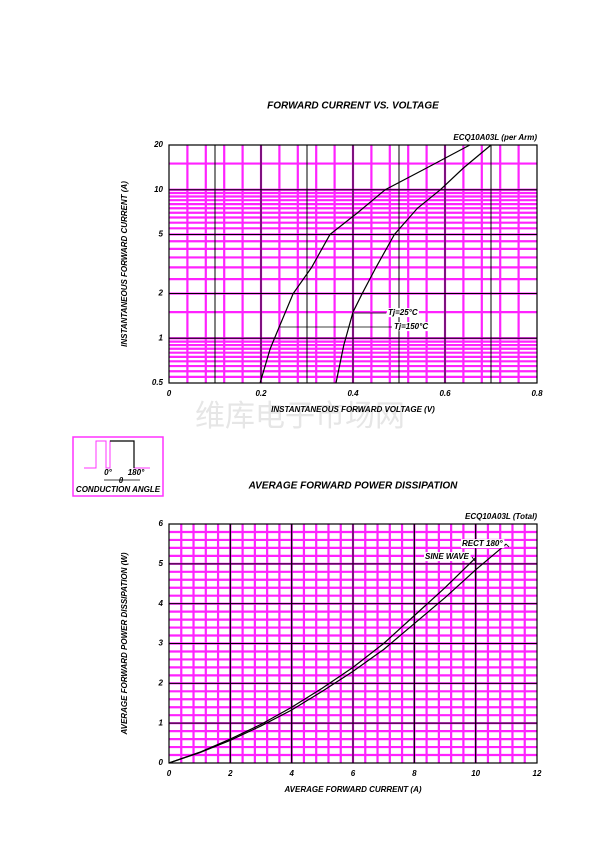 This screenshot has width=595, height=842. Describe the element at coordinates (353, 409) in the screenshot. I see `x-axis-label: INSTANTANEOUS FORWARD VOLTAGE (V)` at that location.